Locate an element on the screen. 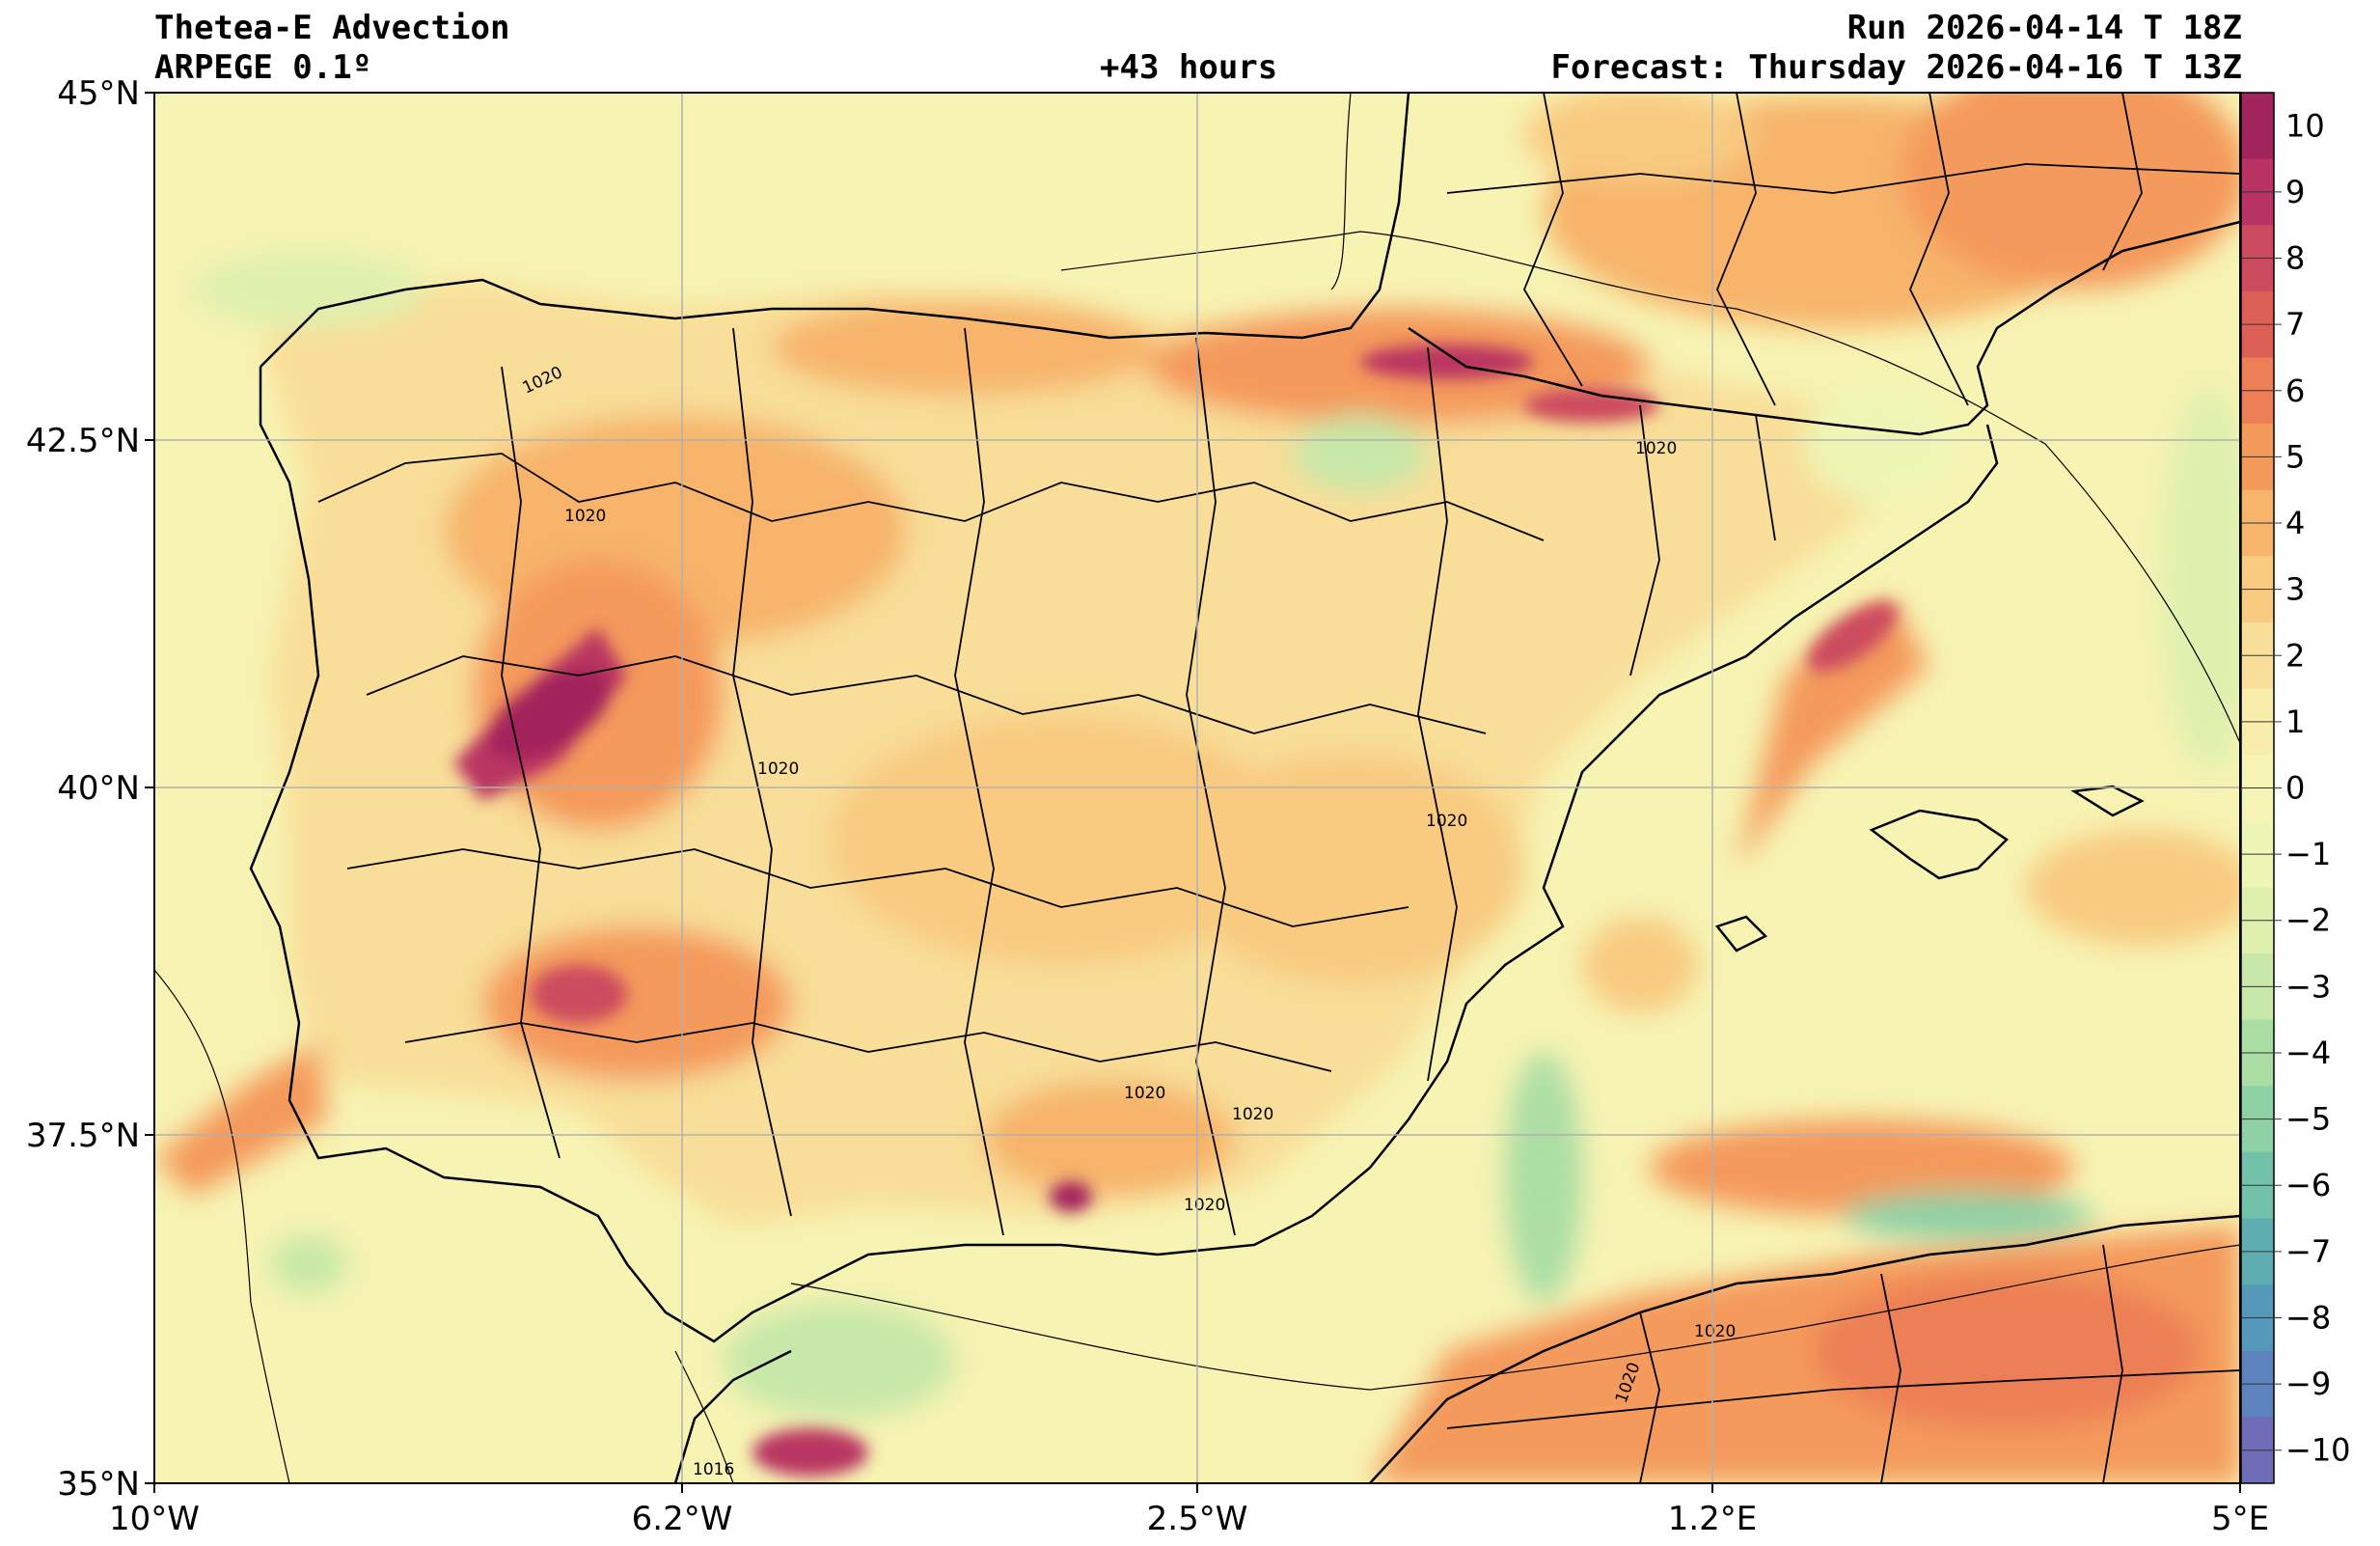  colorbar-tick-label: 3 is located at coordinates (2295, 590).